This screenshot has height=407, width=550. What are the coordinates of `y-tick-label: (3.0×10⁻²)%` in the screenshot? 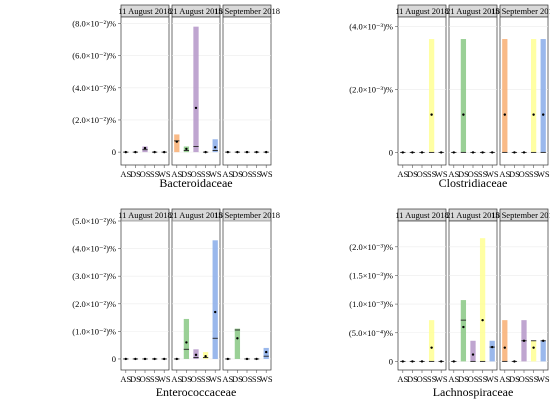 It's located at (94, 276).